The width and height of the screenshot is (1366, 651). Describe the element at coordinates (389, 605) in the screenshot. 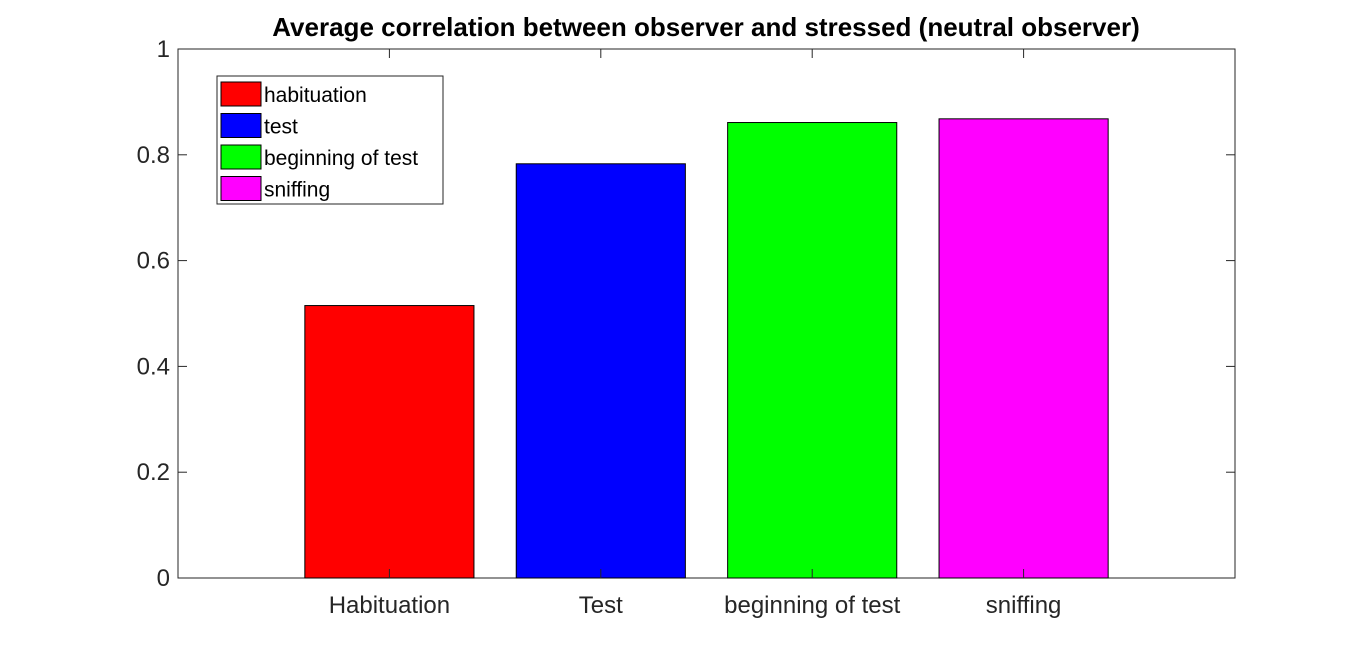

I see `x-tick-label: Habituation` at that location.